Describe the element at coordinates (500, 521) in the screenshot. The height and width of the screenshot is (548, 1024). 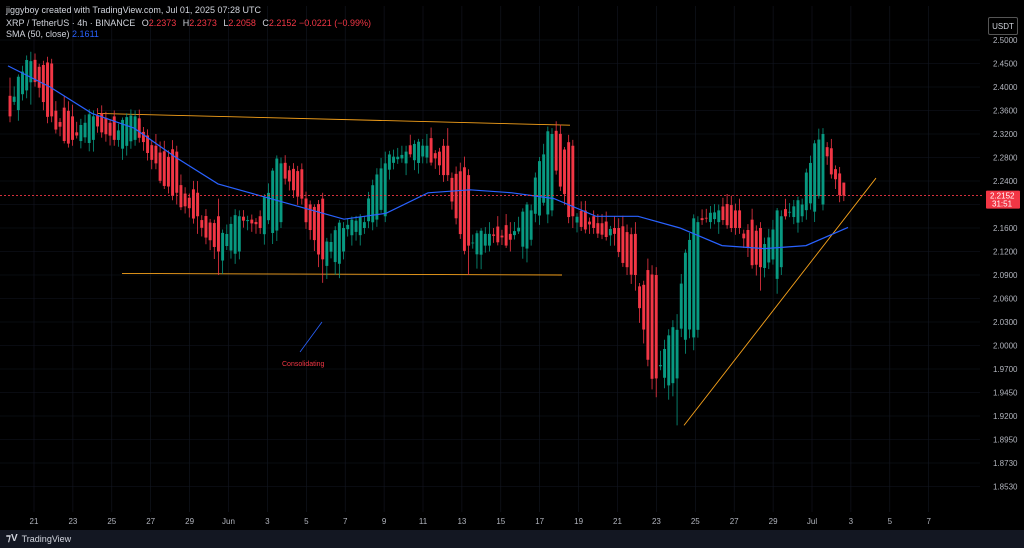
I see `x-tick-label: 15` at that location.